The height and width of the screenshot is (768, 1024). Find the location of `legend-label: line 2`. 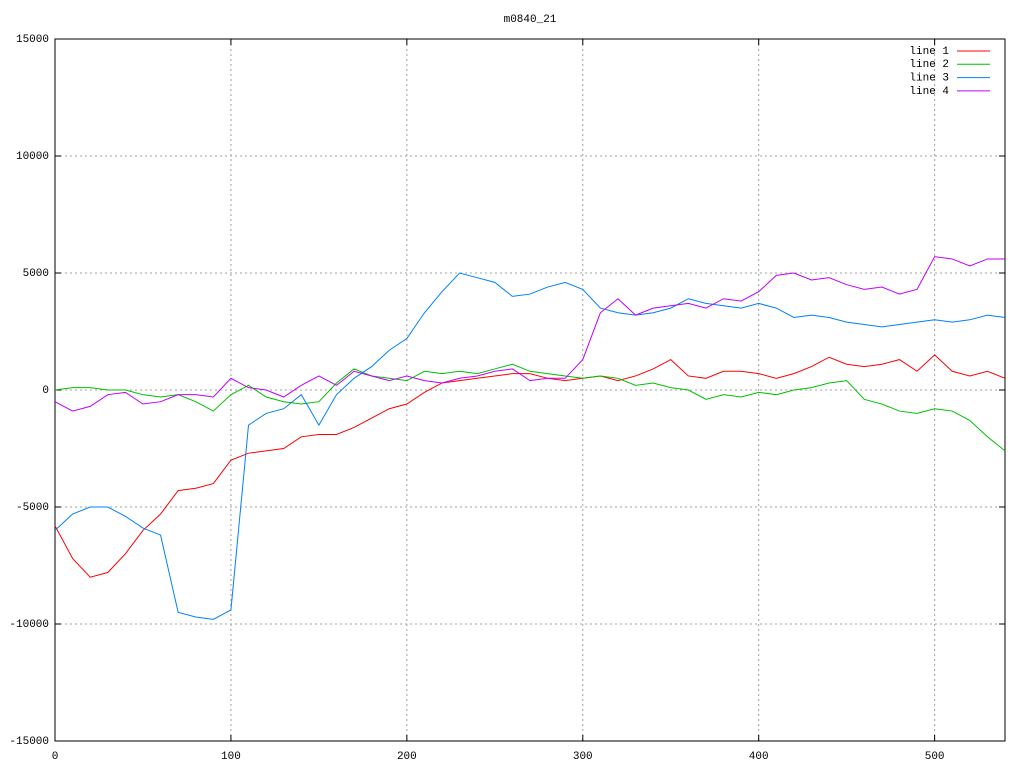

legend-label: line 2 is located at coordinates (929, 65).